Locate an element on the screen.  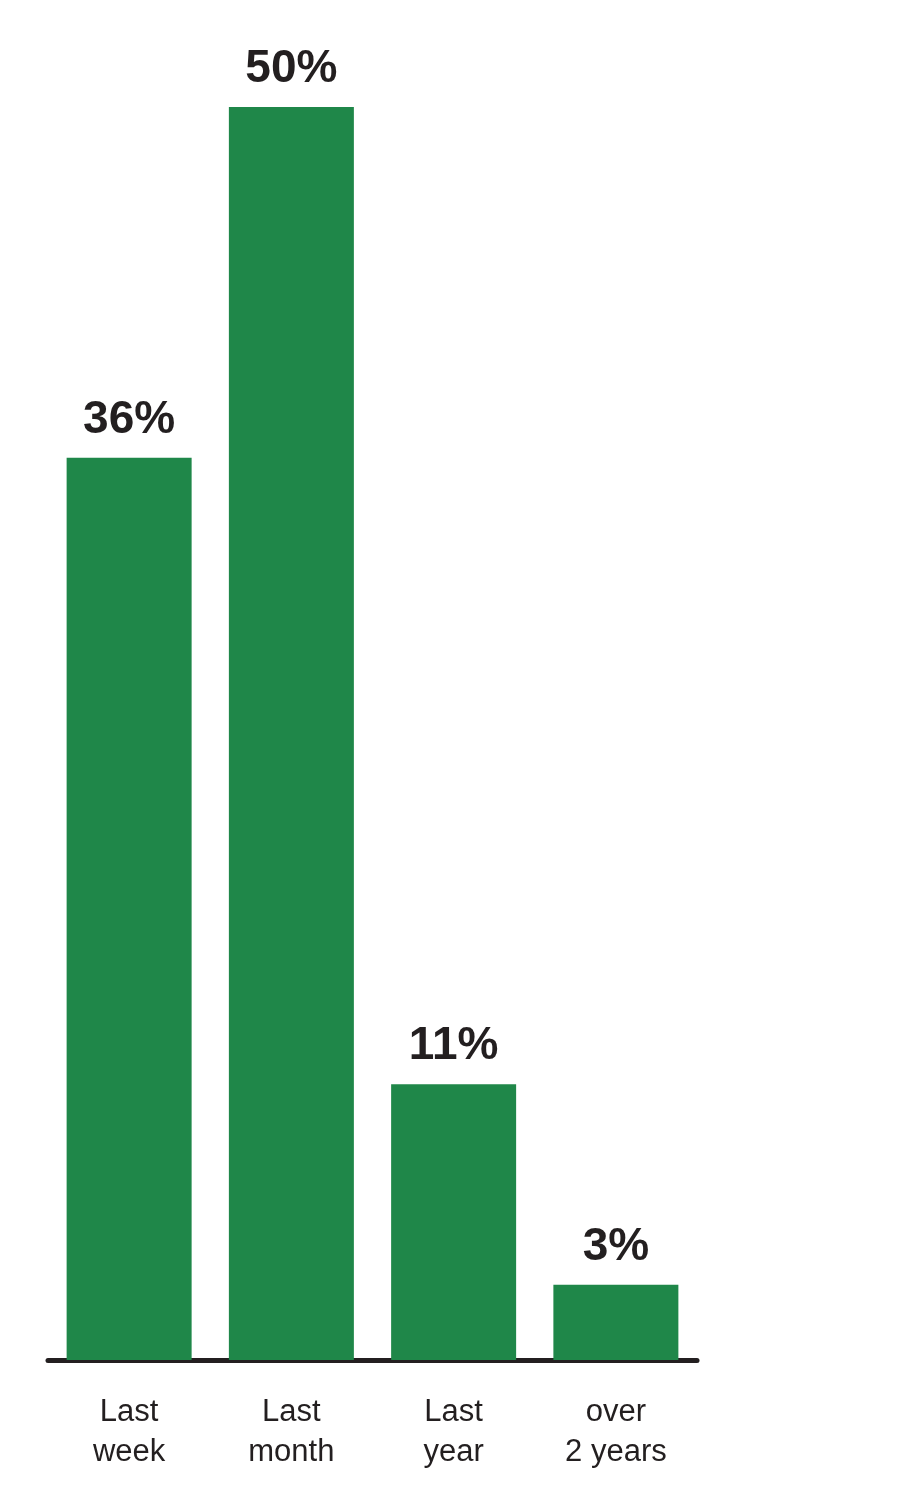
data-label: 11% is located at coordinates (453, 1043).